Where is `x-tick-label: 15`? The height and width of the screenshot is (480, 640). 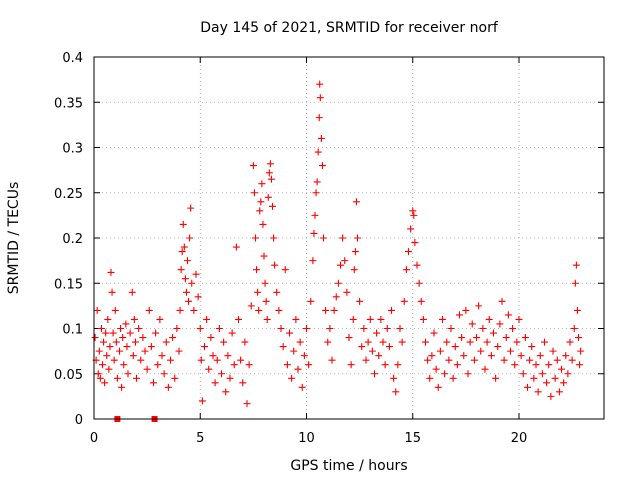 x-tick-label: 15 is located at coordinates (412, 438).